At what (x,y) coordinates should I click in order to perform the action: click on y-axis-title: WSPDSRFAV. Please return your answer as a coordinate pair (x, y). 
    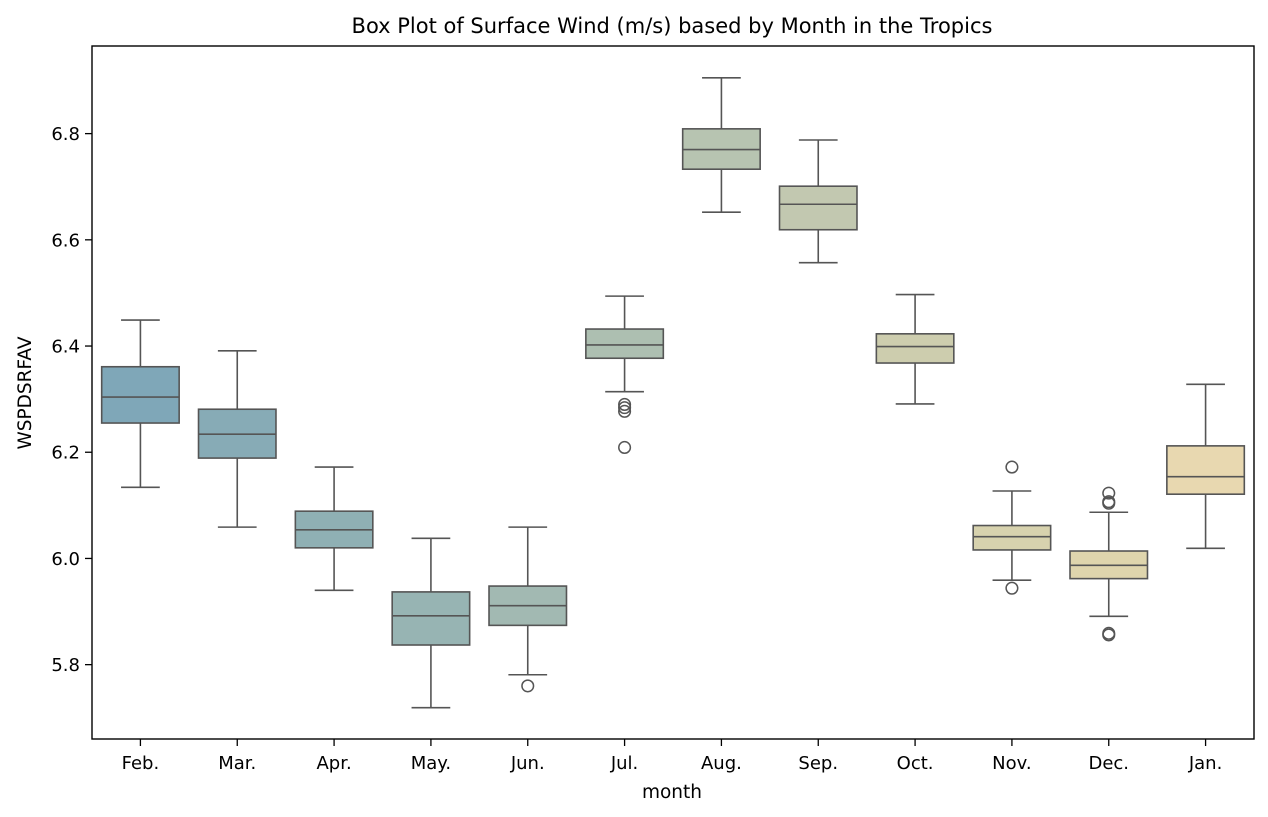
    Looking at the image, I should click on (25, 392).